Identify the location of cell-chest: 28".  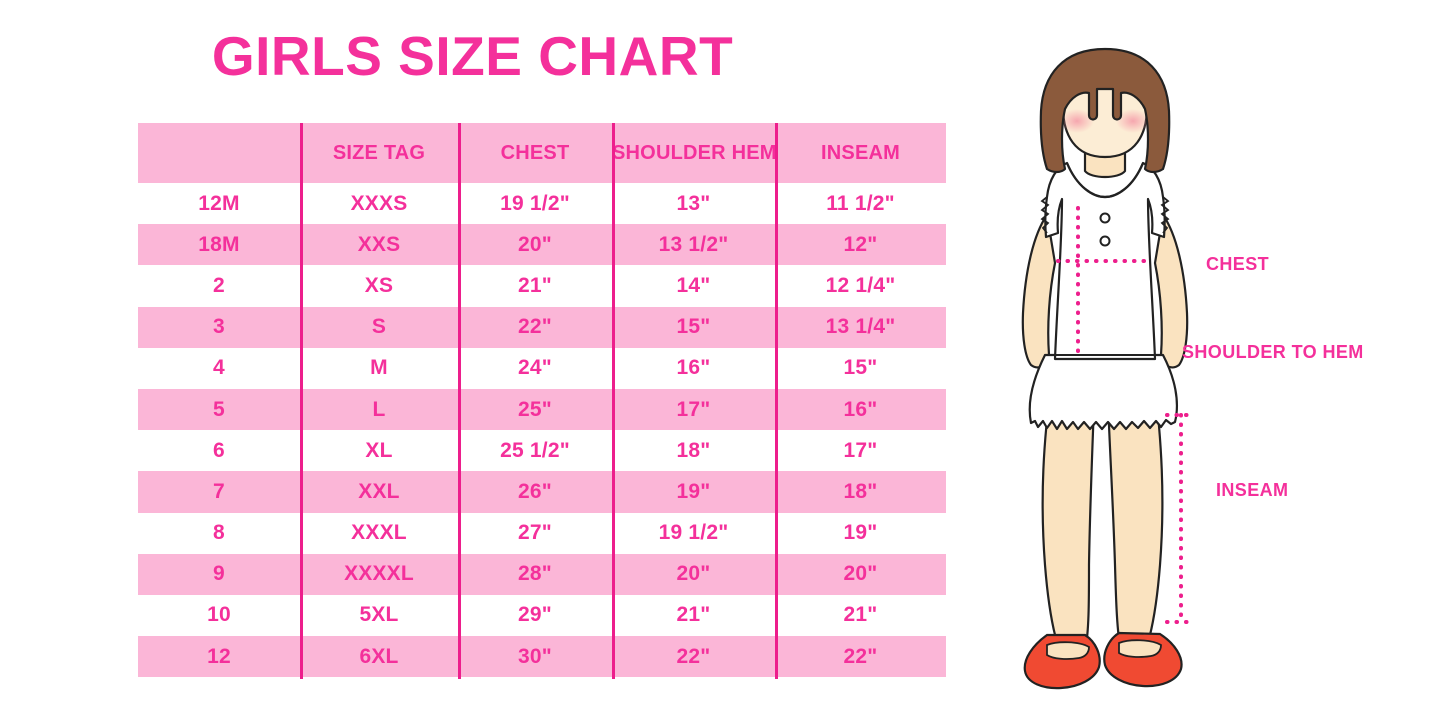
(535, 574).